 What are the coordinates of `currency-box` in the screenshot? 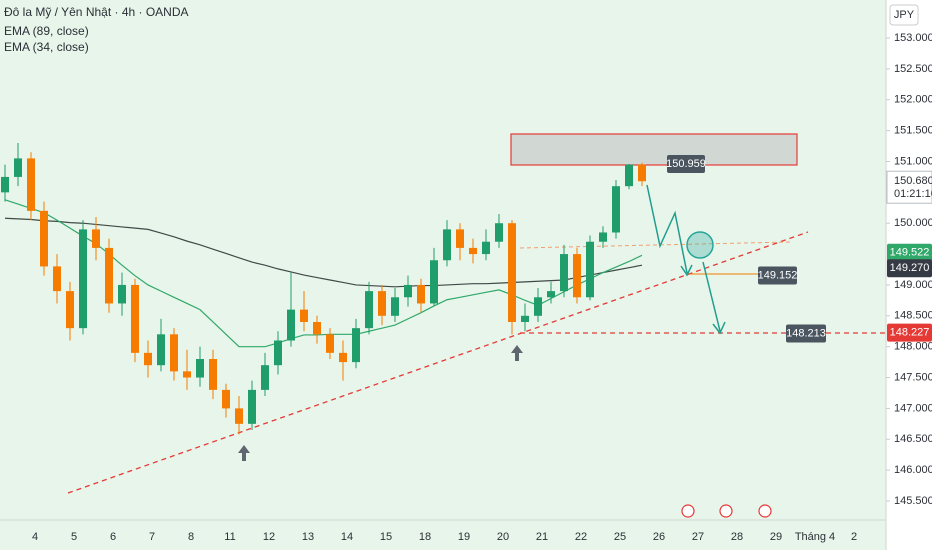 It's located at (904, 15).